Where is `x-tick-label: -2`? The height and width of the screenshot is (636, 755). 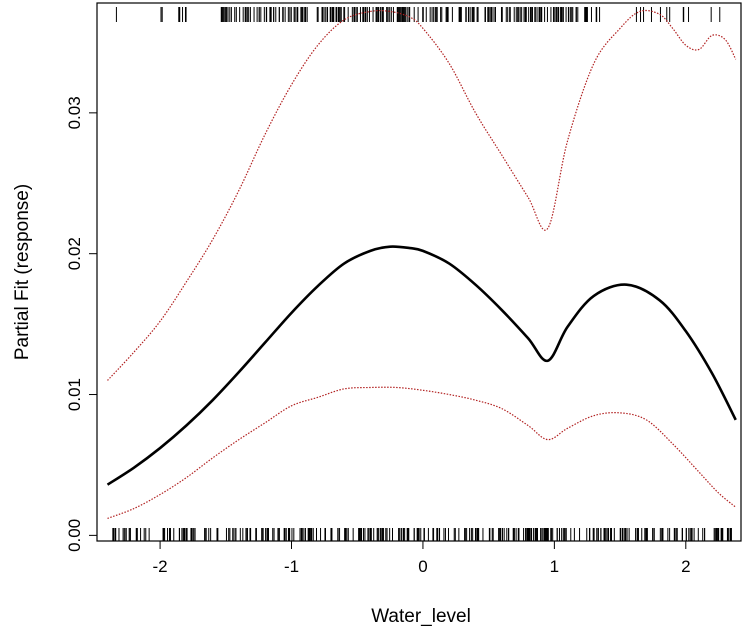 x-tick-label: -2 is located at coordinates (160, 566).